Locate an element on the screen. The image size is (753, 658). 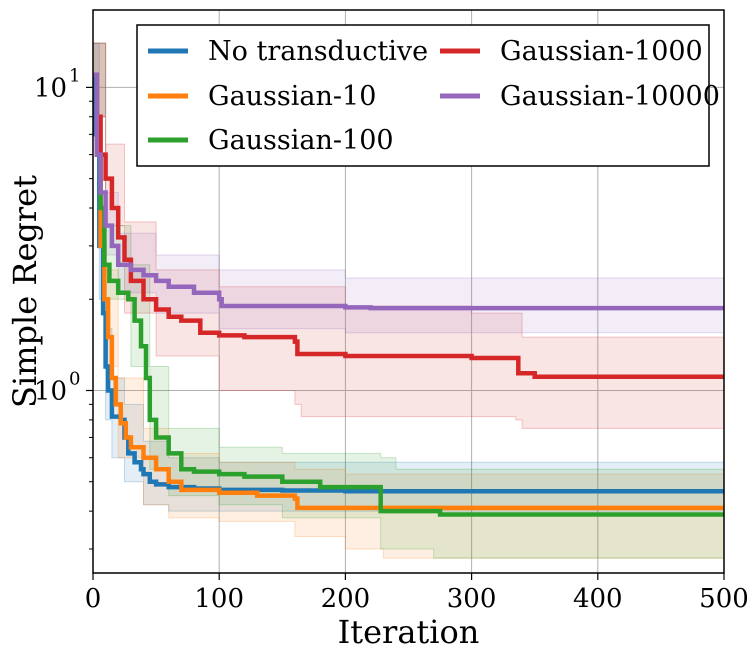
x-tick-label: 100 is located at coordinates (219, 599).